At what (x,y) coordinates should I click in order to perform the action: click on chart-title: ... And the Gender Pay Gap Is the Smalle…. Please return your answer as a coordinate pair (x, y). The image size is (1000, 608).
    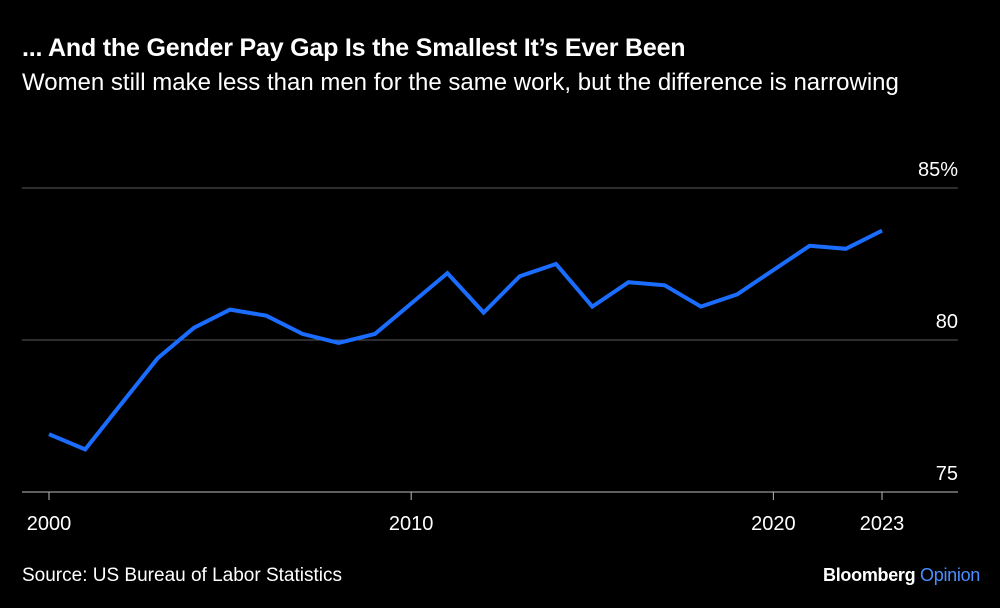
    Looking at the image, I should click on (354, 48).